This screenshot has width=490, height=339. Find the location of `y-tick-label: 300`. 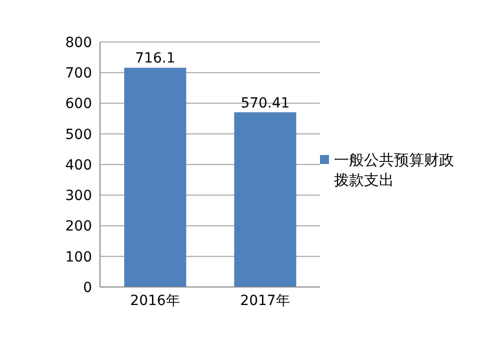

y-tick-label: 300 is located at coordinates (78, 196).